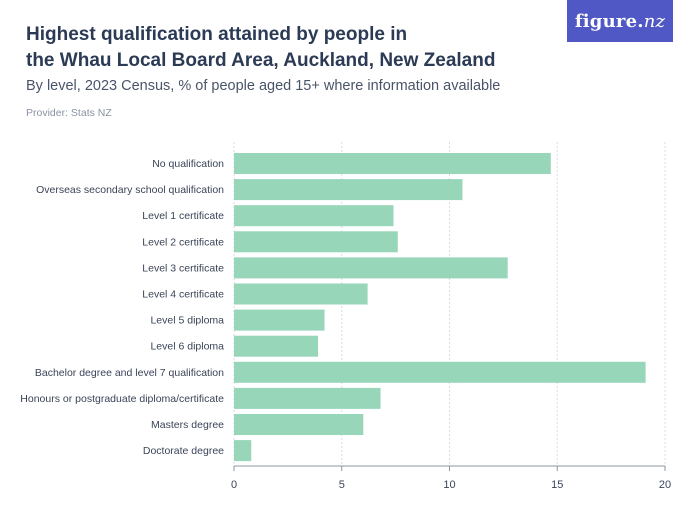  What do you see at coordinates (183, 242) in the screenshot?
I see `category-label: Level 2 certificate` at bounding box center [183, 242].